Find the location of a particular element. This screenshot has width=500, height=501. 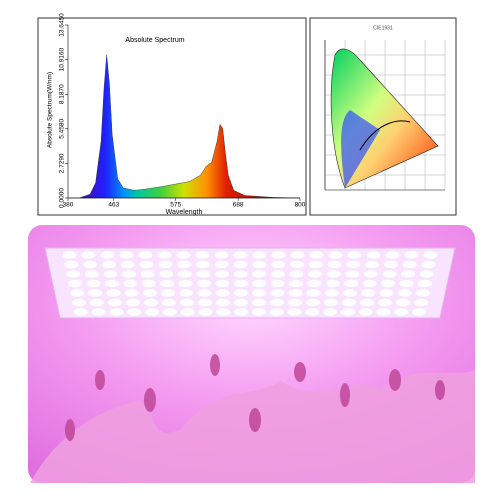

x-tick-label: 800 is located at coordinates (300, 205).